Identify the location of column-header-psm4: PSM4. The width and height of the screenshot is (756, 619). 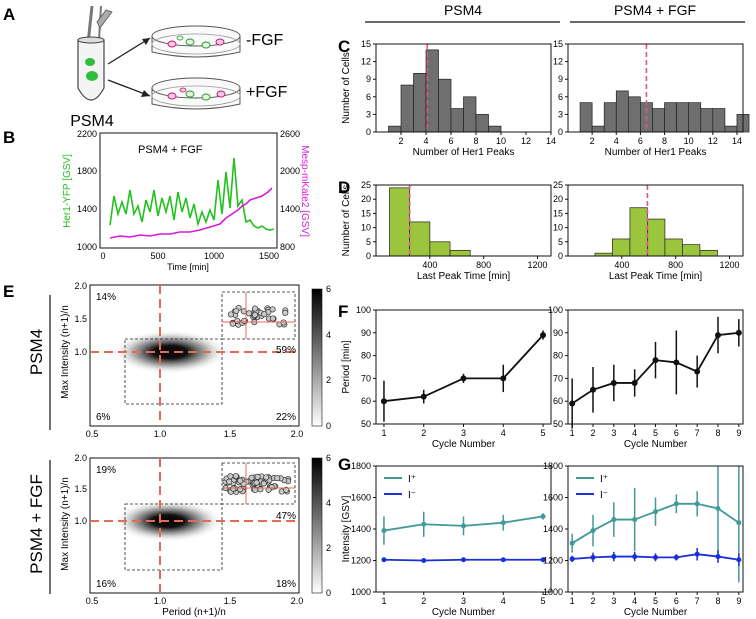
(463, 10).